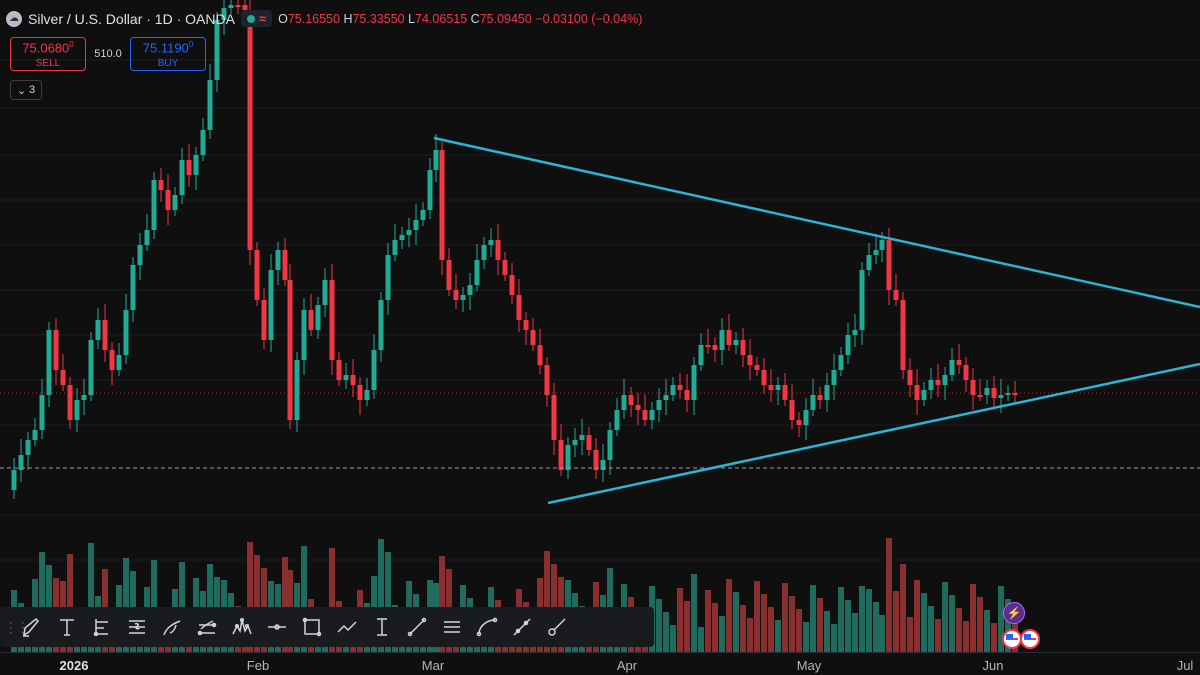  I want to click on parallel-channel-icon, so click(206, 627).